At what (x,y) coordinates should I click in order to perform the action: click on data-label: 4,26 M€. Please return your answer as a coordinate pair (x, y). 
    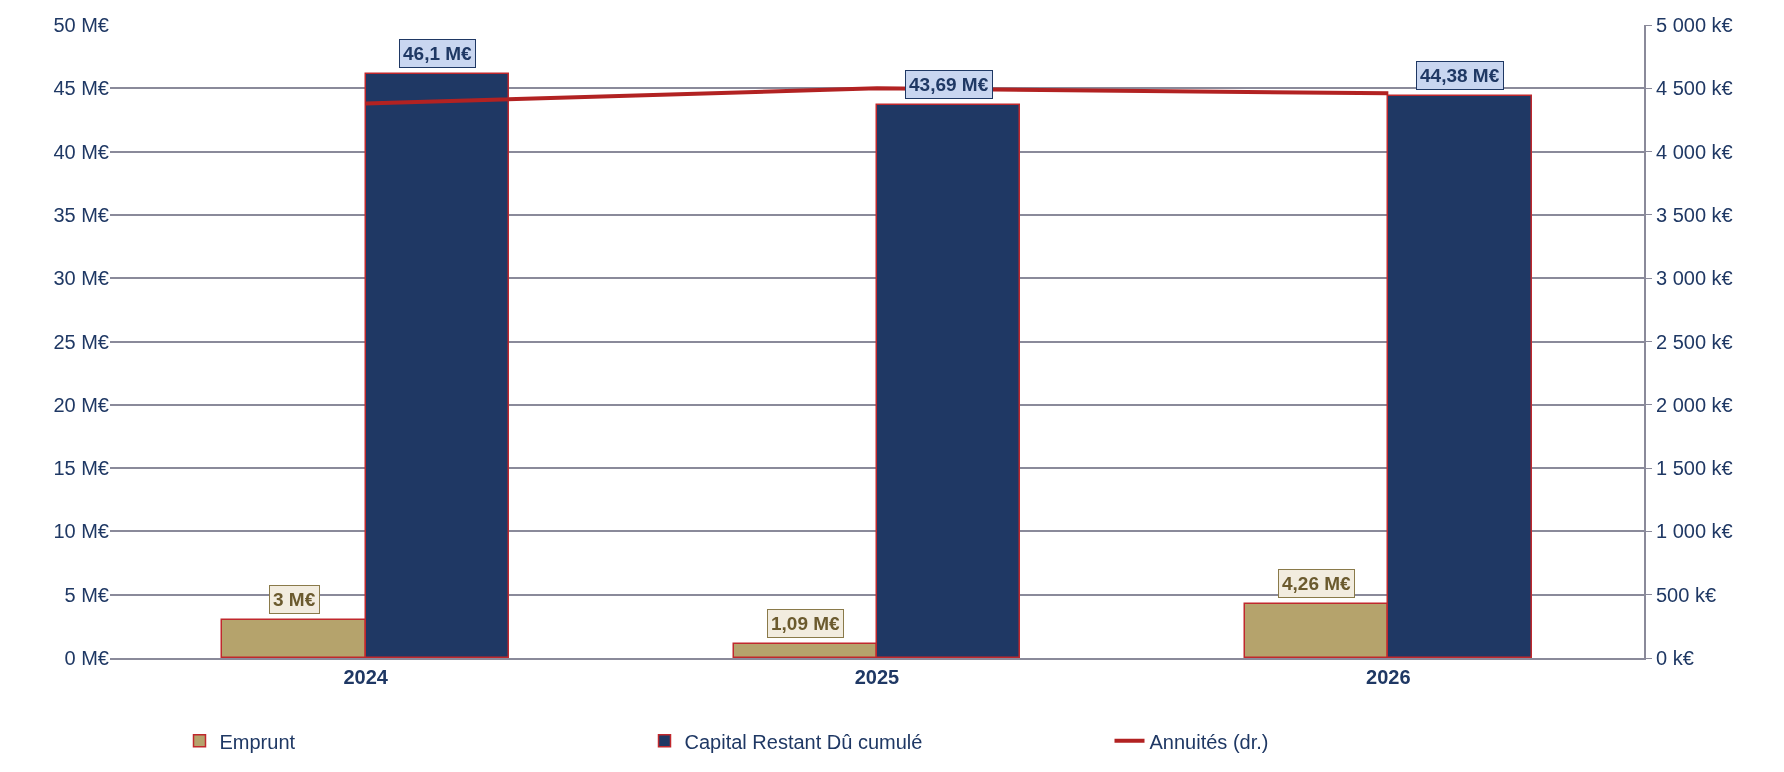
    Looking at the image, I should click on (1317, 583).